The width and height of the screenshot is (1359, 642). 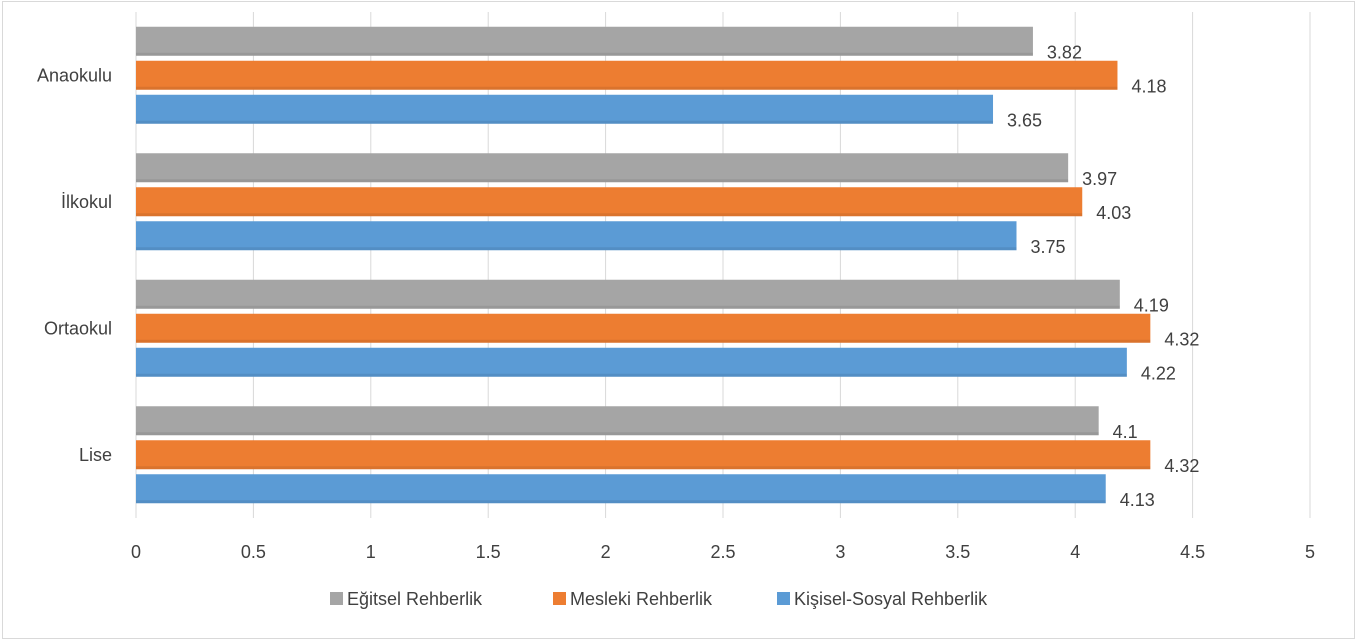 I want to click on x-tick-label: 4, so click(x=1075, y=552).